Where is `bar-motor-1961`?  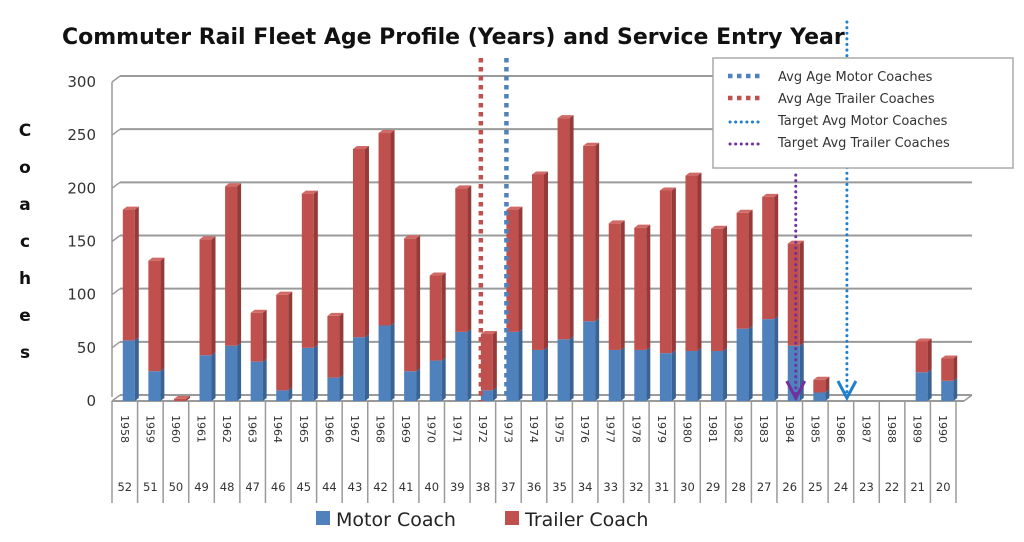 bar-motor-1961 is located at coordinates (205, 378).